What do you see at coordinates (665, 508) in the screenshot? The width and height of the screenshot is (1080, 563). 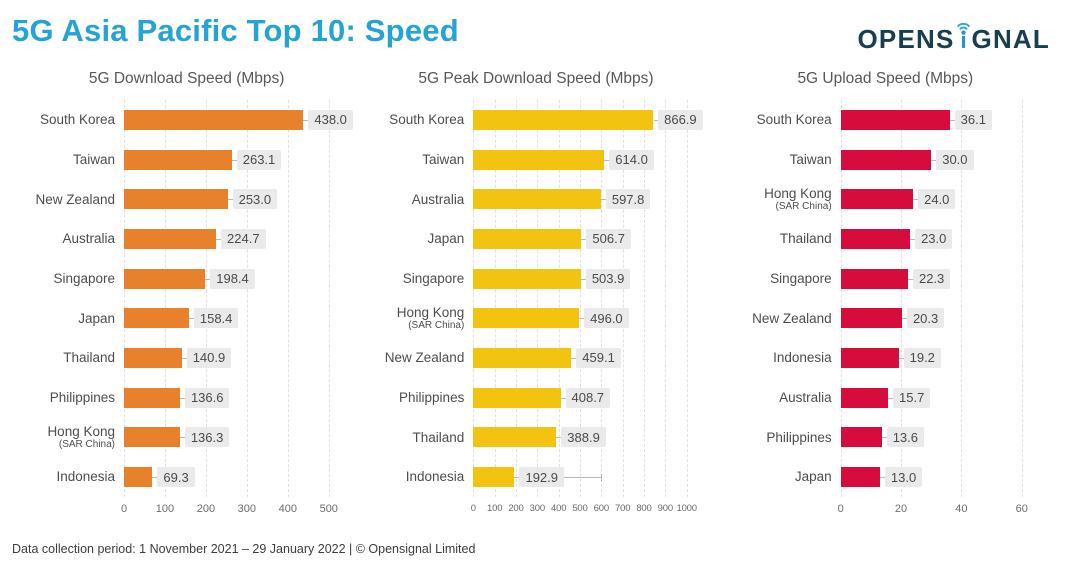 I see `axis-tick-label: 900` at bounding box center [665, 508].